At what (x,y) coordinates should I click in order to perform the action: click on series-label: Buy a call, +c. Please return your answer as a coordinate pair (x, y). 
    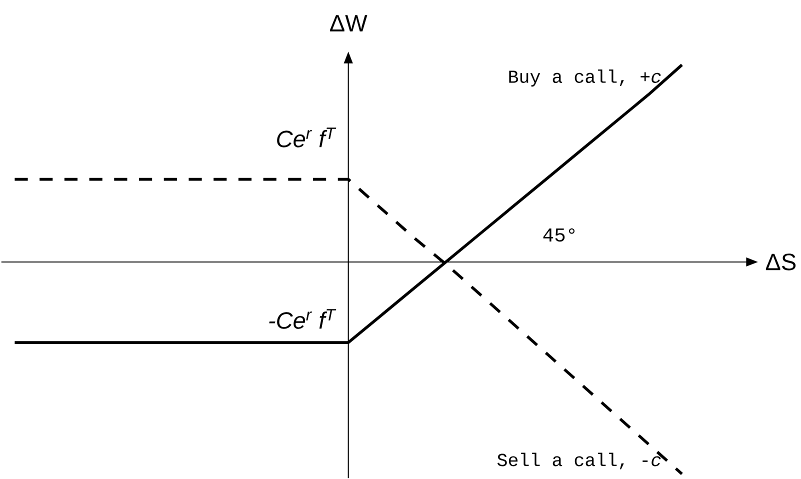
    Looking at the image, I should click on (585, 78).